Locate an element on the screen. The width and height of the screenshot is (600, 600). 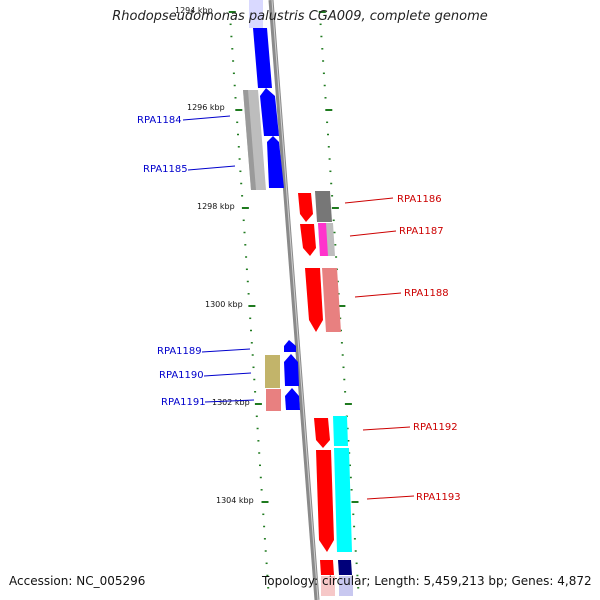
gene-block-bottom-faded-pink is located at coordinates (328, 586).